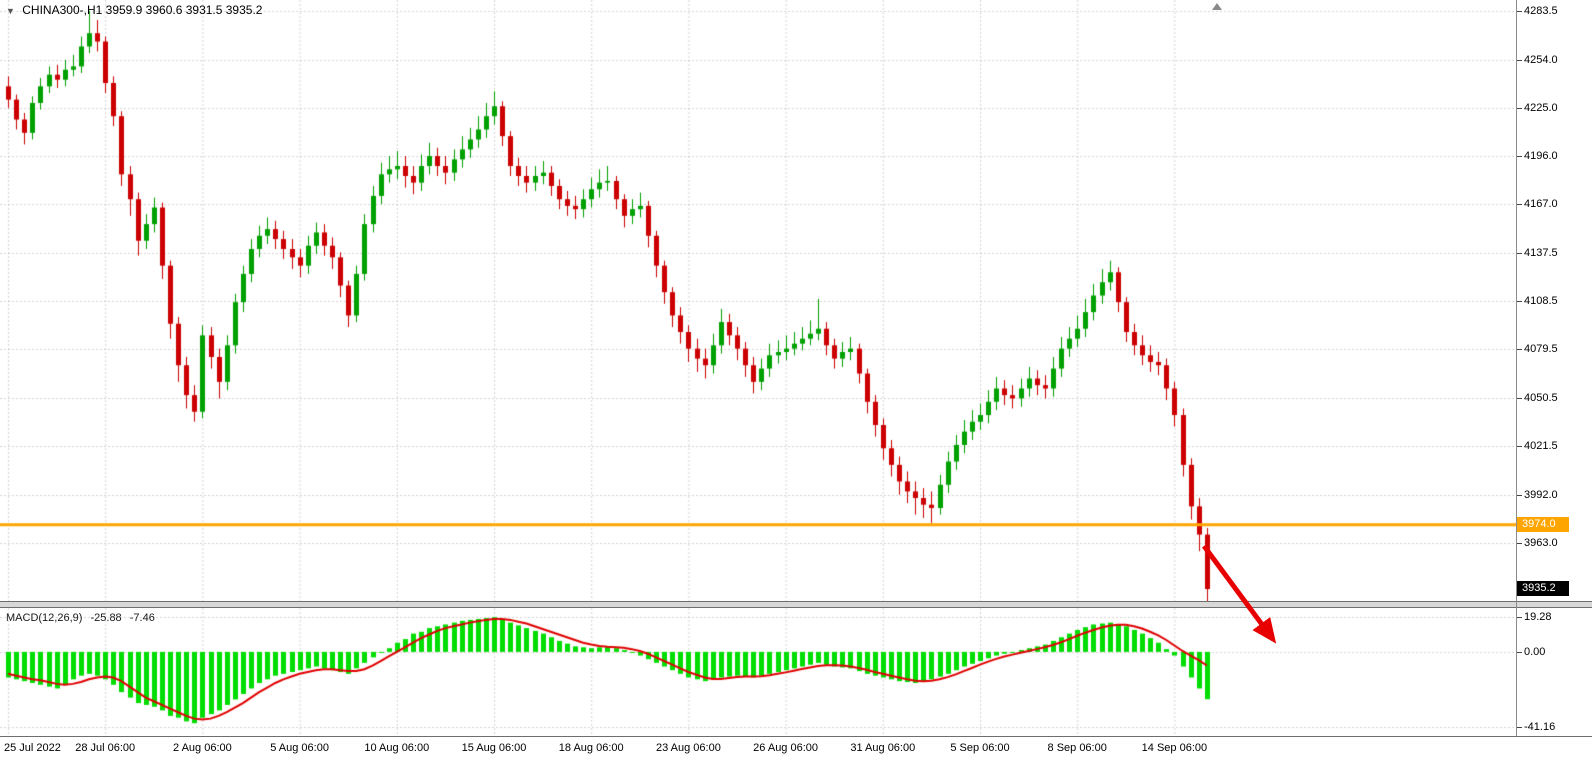 The image size is (1592, 772). I want to click on macd-indicator-label: MACD(12,26,9) -25.88 -7.46, so click(83, 618).